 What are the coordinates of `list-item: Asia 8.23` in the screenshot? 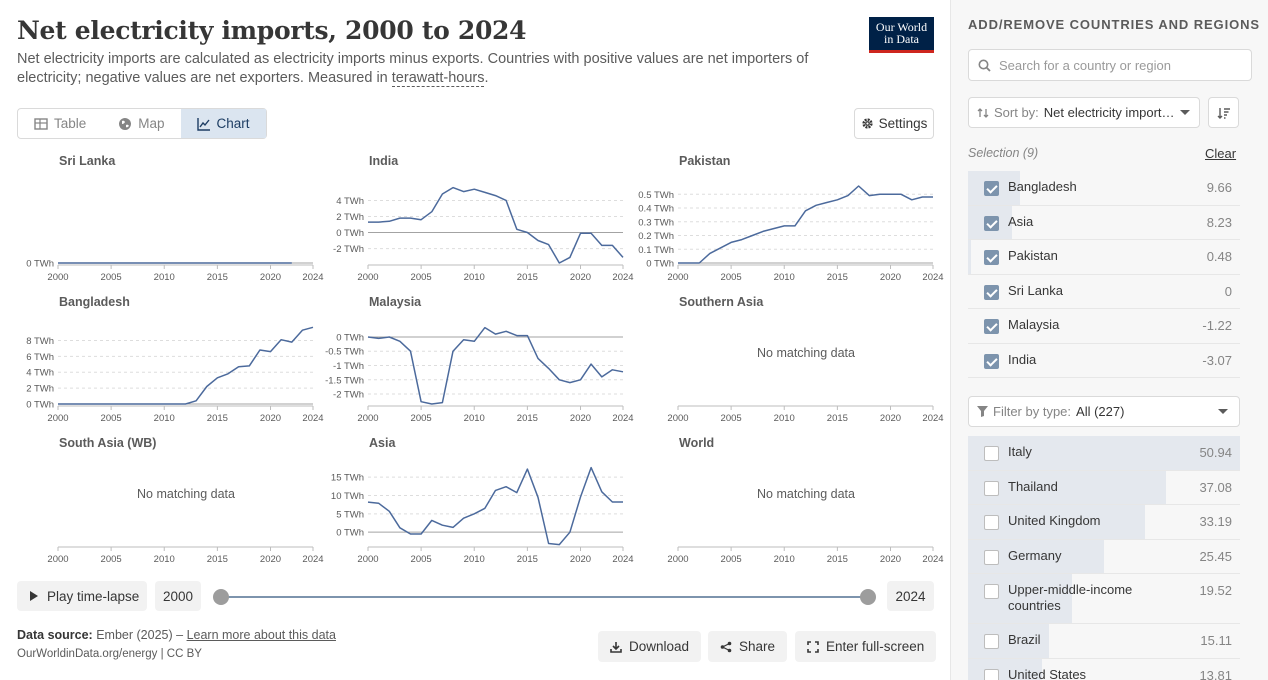 It's located at (1104, 222).